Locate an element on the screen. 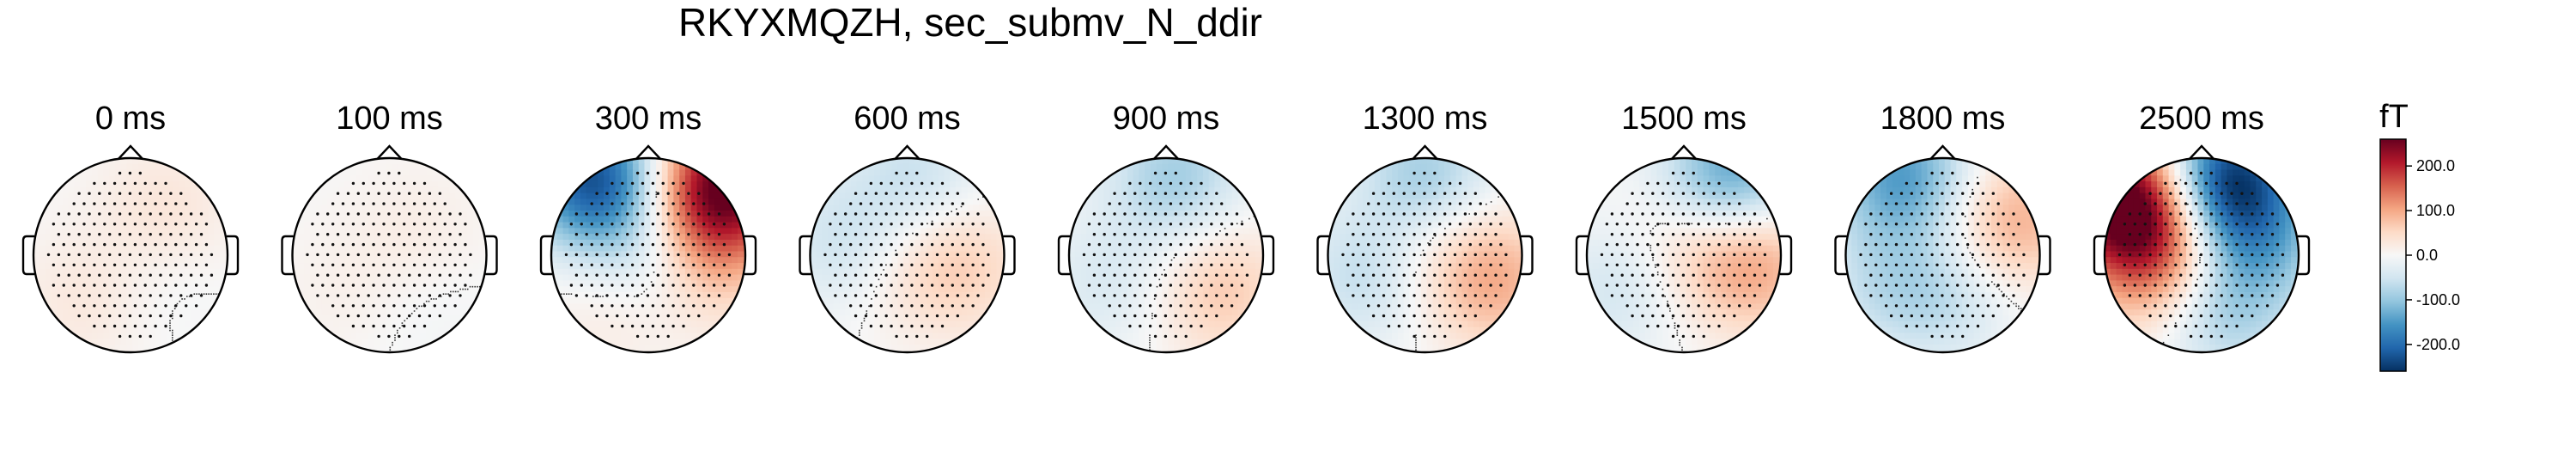 The height and width of the screenshot is (464, 2576). chart-title: RKYXMQZH, sec_submv_N_ddir is located at coordinates (970, 22).